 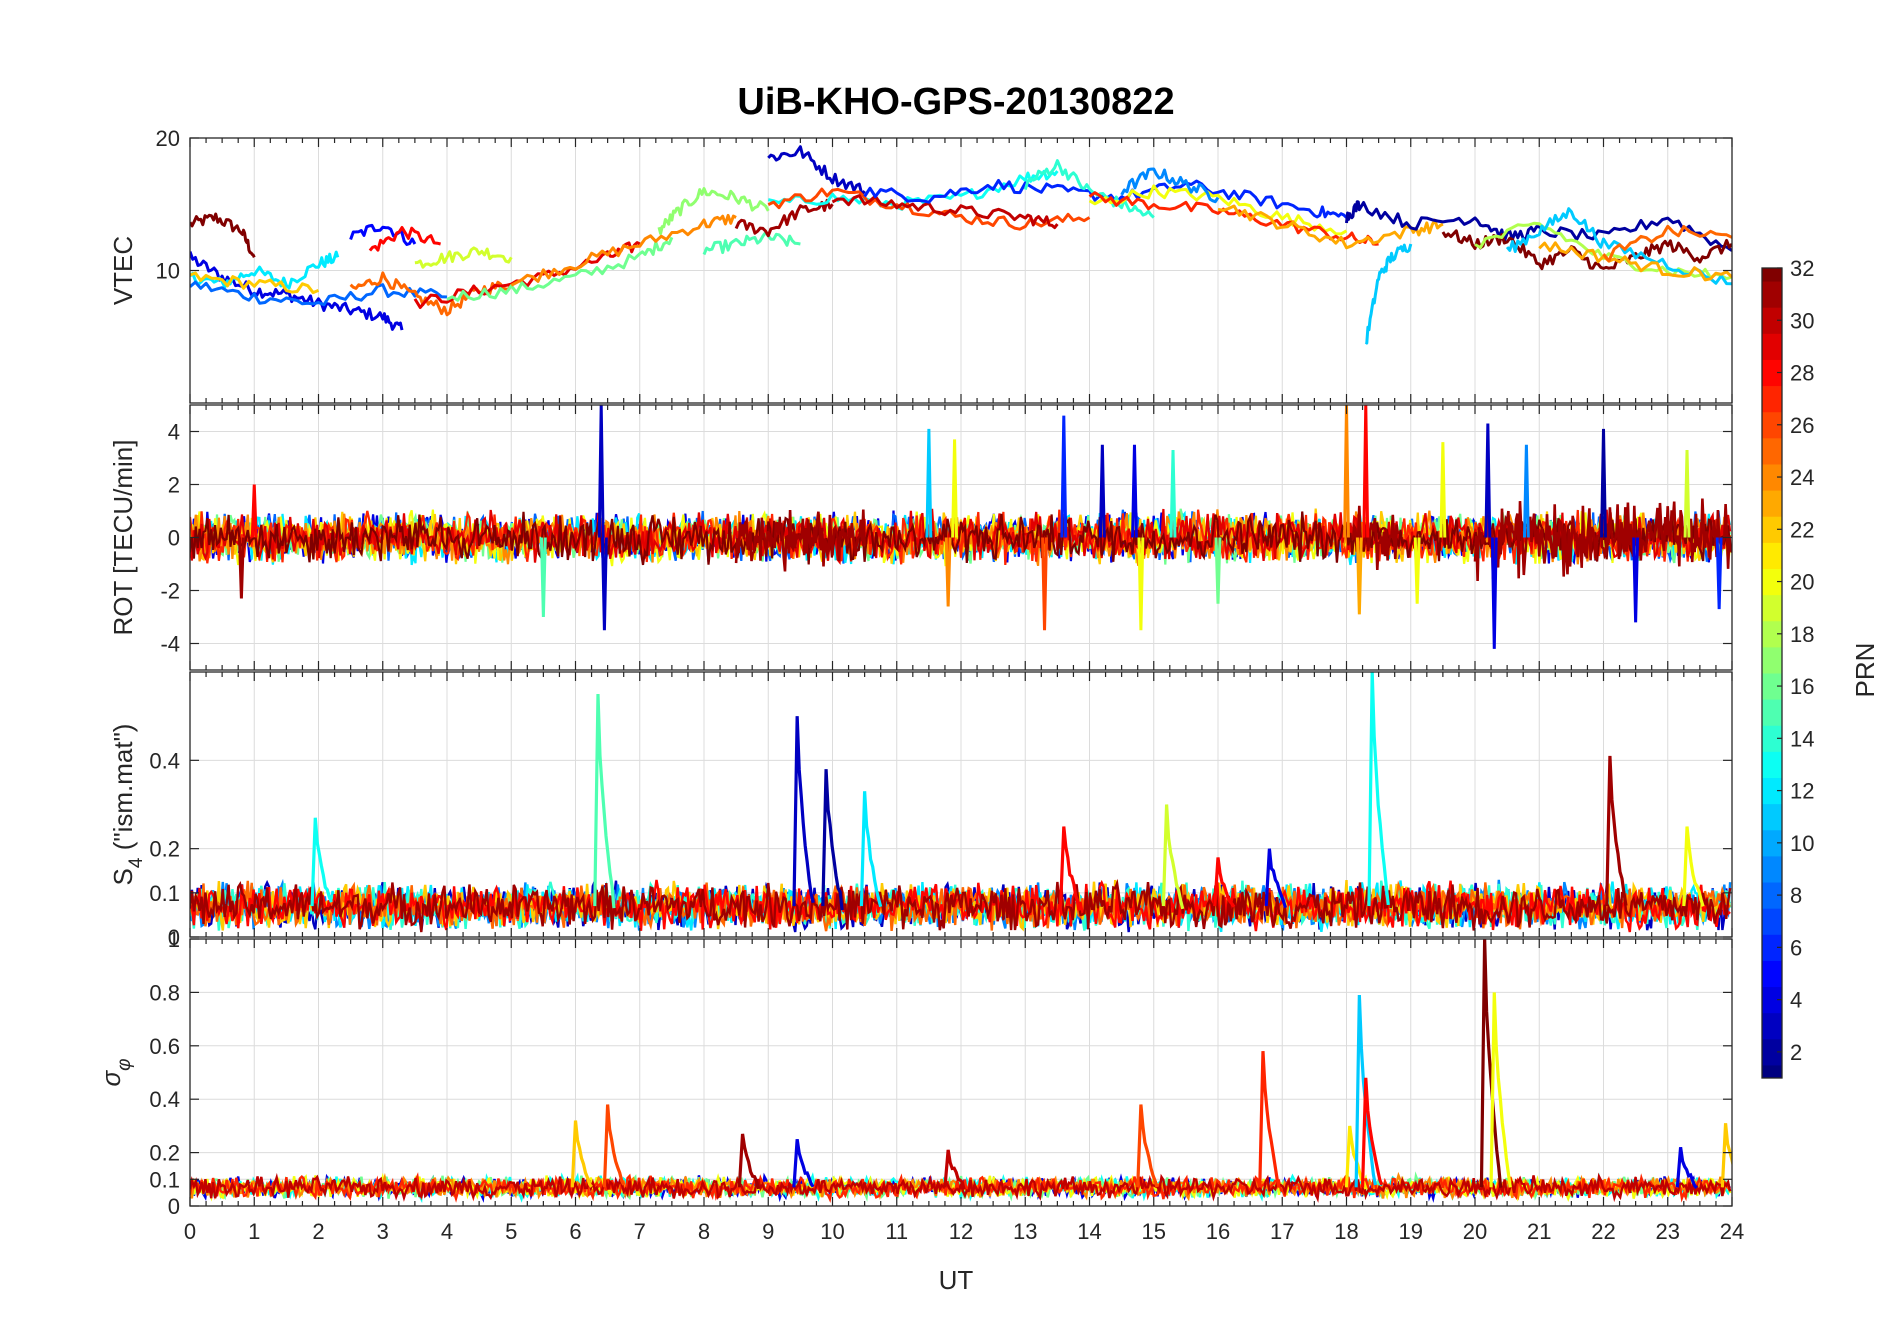 What do you see at coordinates (896, 1231) in the screenshot?
I see `x-tick-label: 11` at bounding box center [896, 1231].